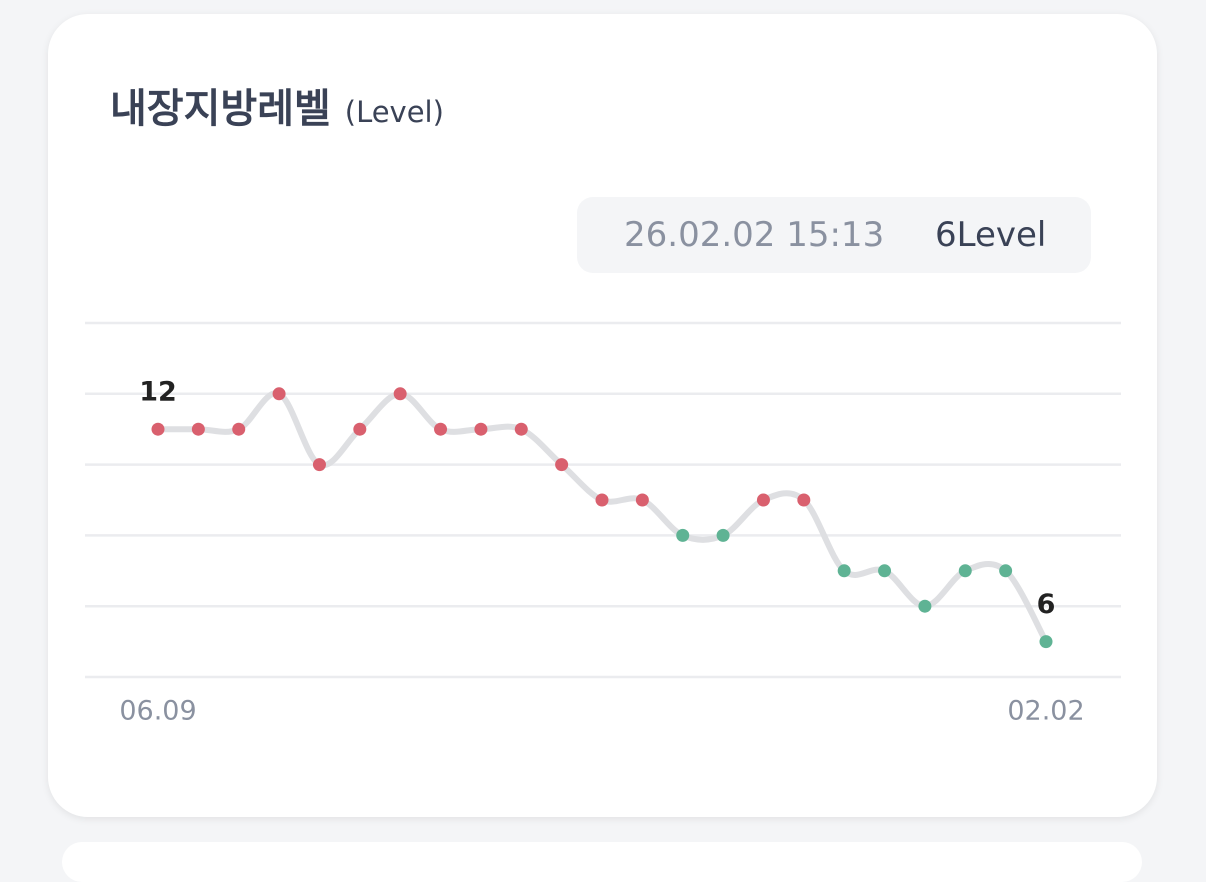 The image size is (1206, 882). Describe the element at coordinates (394, 112) in the screenshot. I see `title-unit: (Level)` at that location.